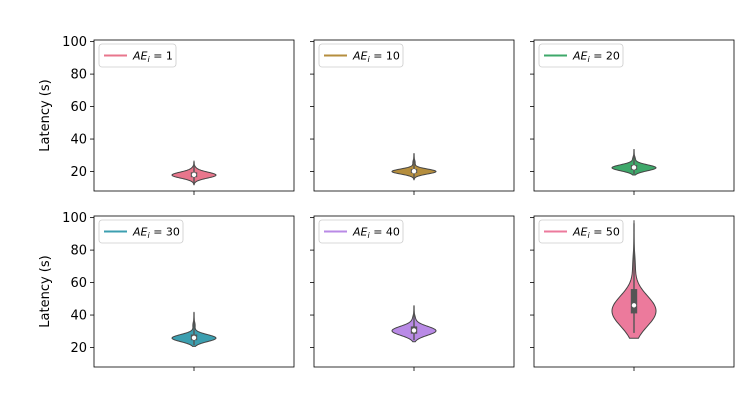  I want to click on panel-3: AEi = 20, so click(632, 117).